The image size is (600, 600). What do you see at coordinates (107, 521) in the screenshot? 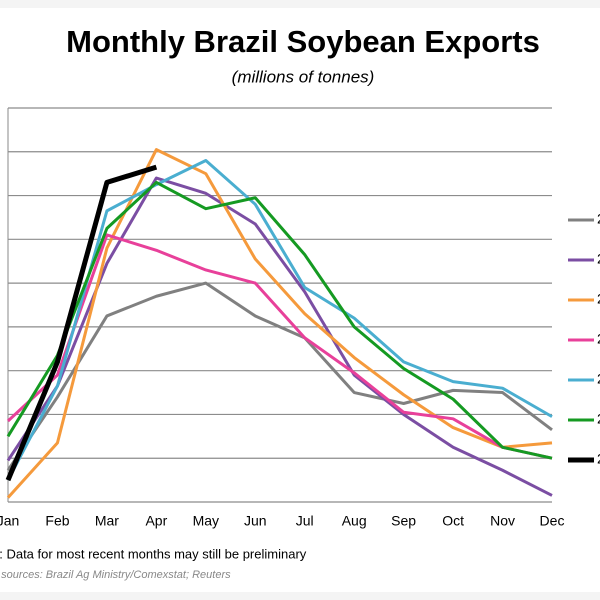
I see `x-tick-label: Mar` at bounding box center [107, 521].